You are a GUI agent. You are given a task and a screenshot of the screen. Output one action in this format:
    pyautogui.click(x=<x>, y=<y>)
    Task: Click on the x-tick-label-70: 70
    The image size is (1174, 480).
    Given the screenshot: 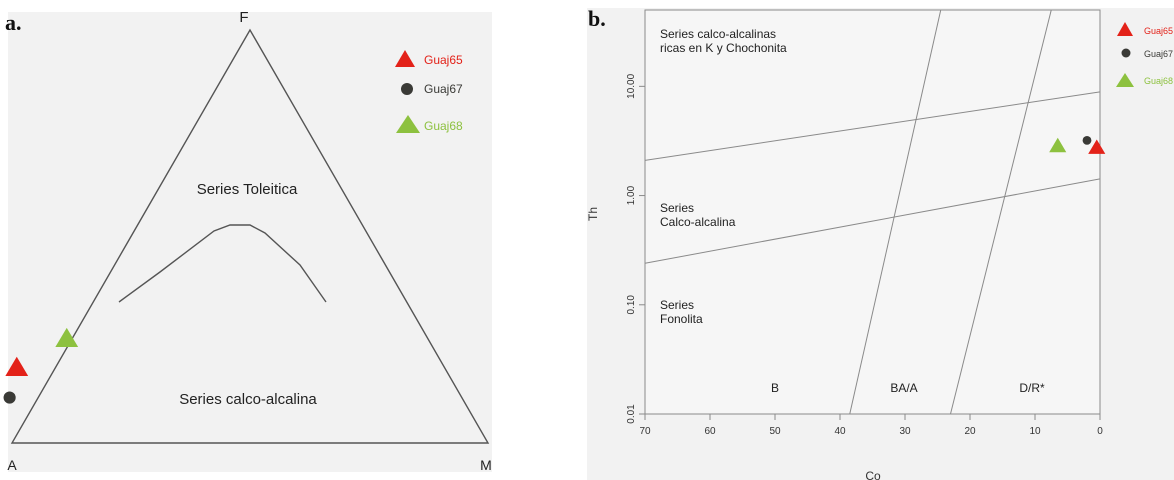 What is the action you would take?
    pyautogui.click(x=645, y=431)
    